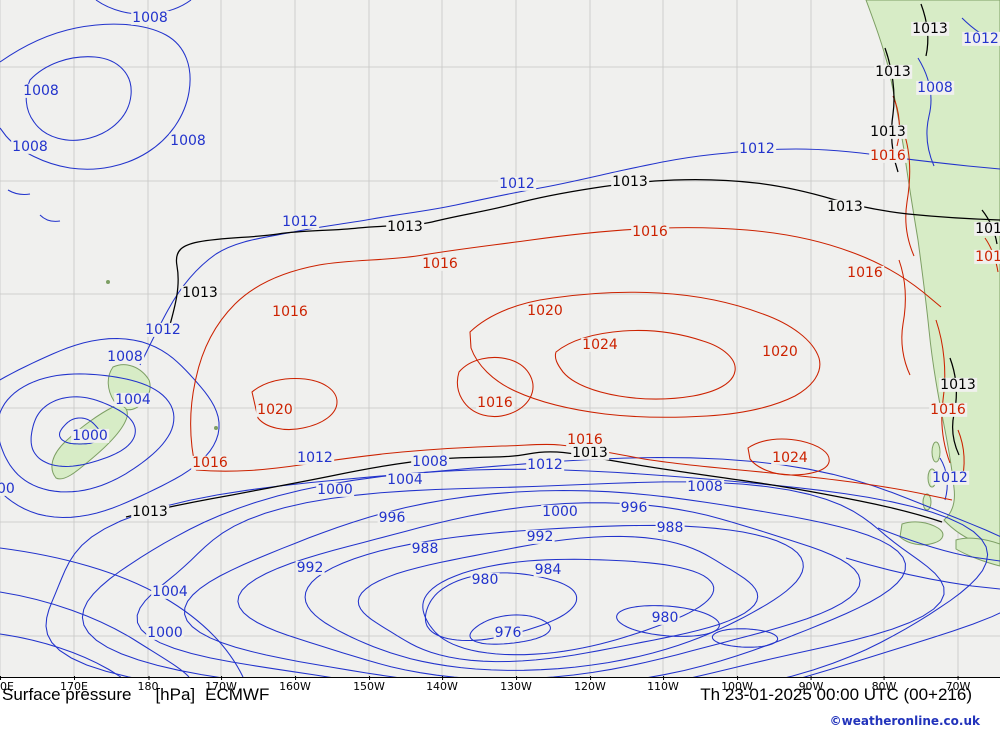 The width and height of the screenshot is (1000, 733). What do you see at coordinates (369, 684) in the screenshot?
I see `longitude-tick-label: 150W` at bounding box center [369, 684].